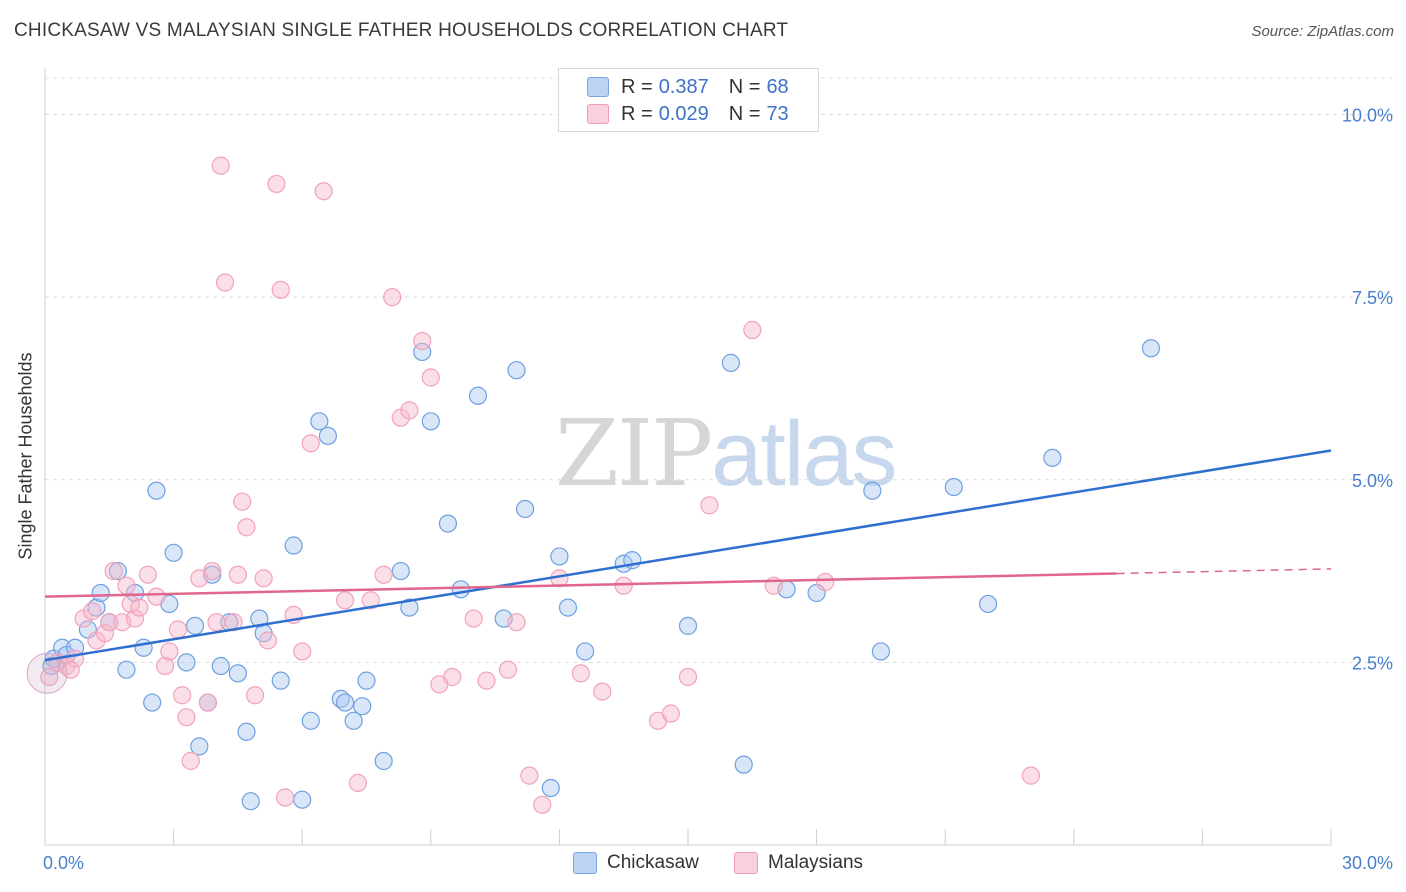  I want to click on bottom-legend-chickasaw: Chickasaw, so click(636, 863).